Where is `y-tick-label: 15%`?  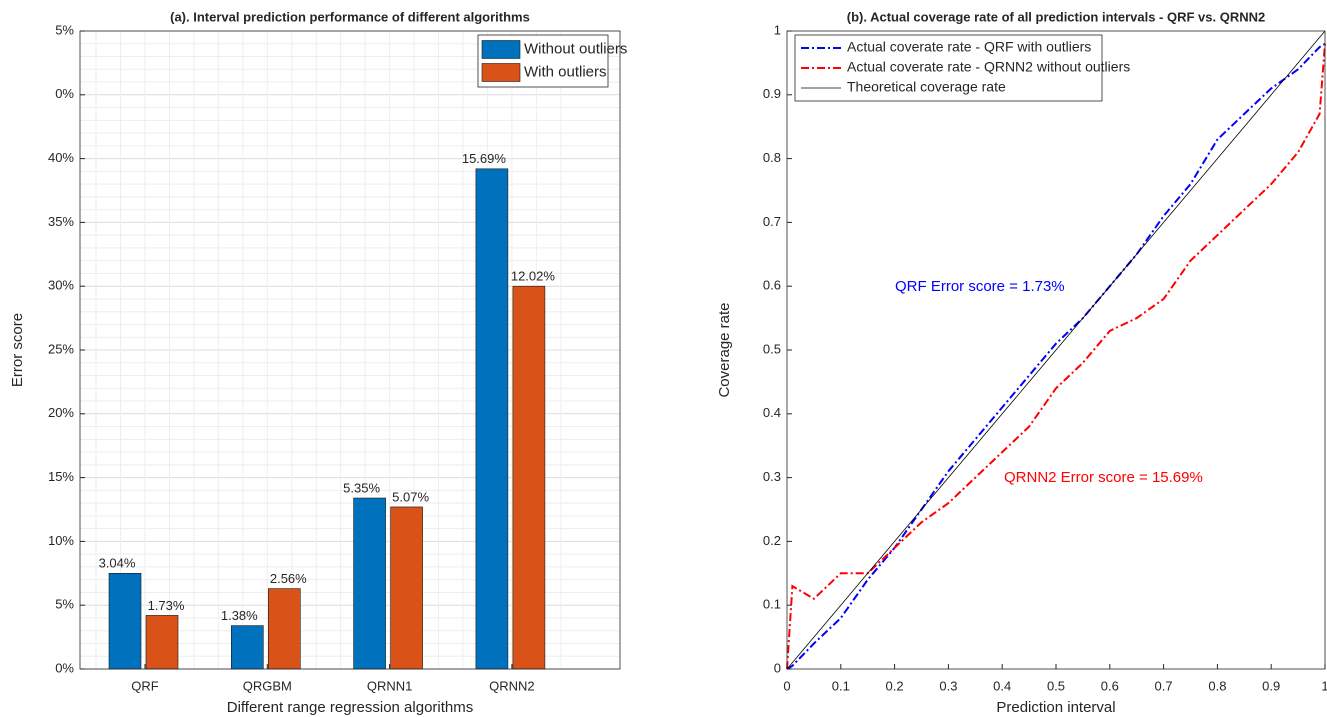
y-tick-label: 15% is located at coordinates (61, 476).